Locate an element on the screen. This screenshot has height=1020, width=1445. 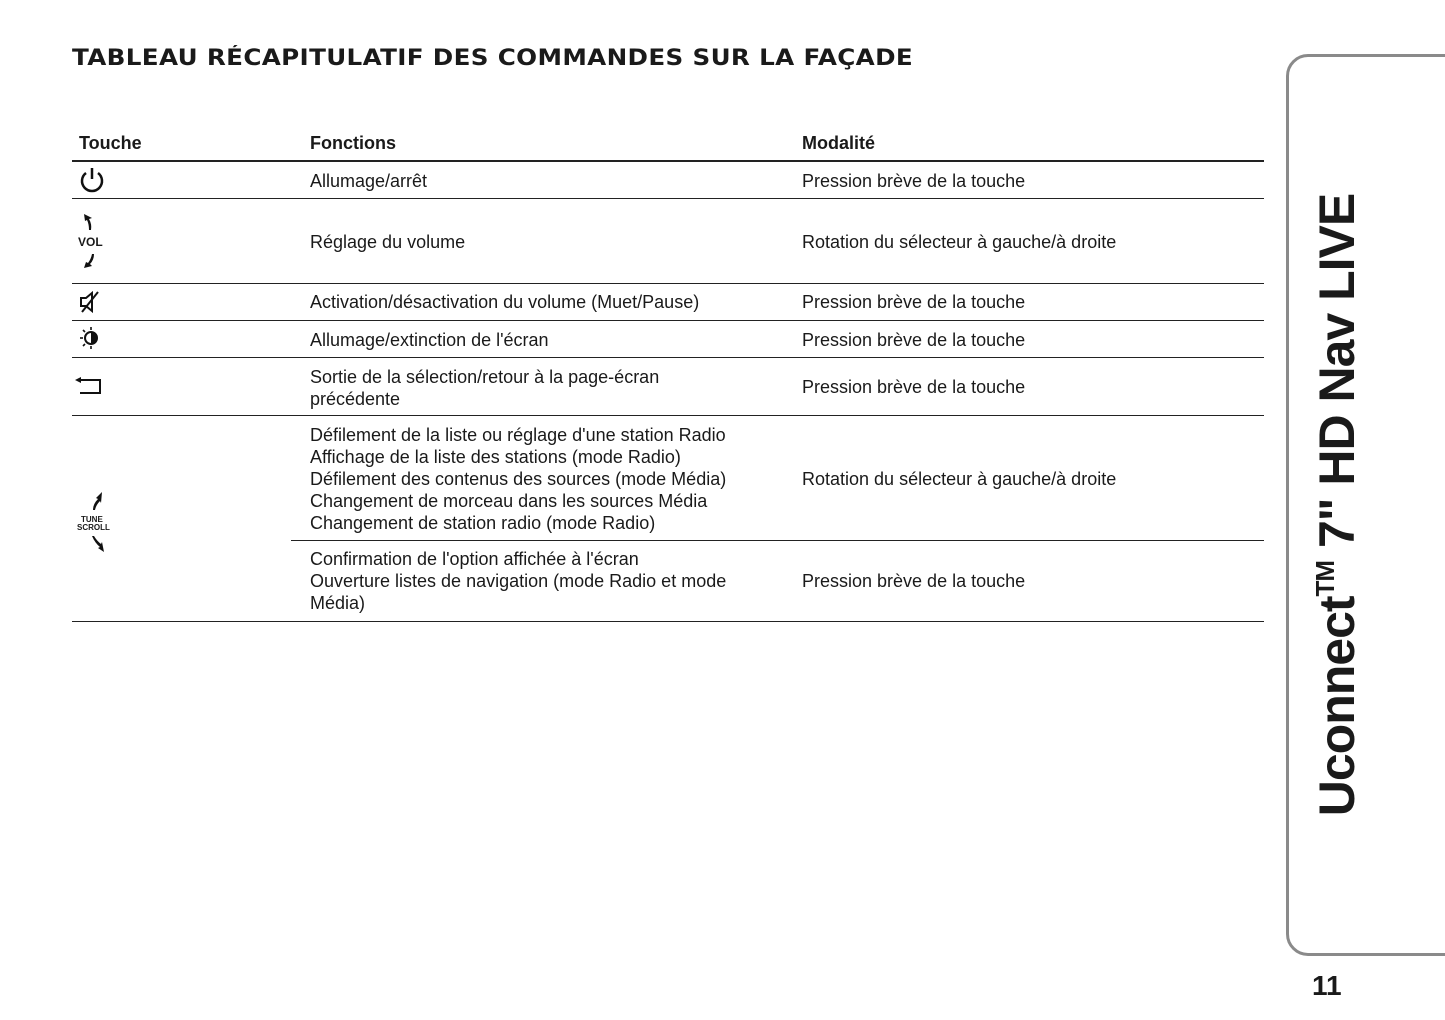
page-number: 11 is located at coordinates (1327, 985).